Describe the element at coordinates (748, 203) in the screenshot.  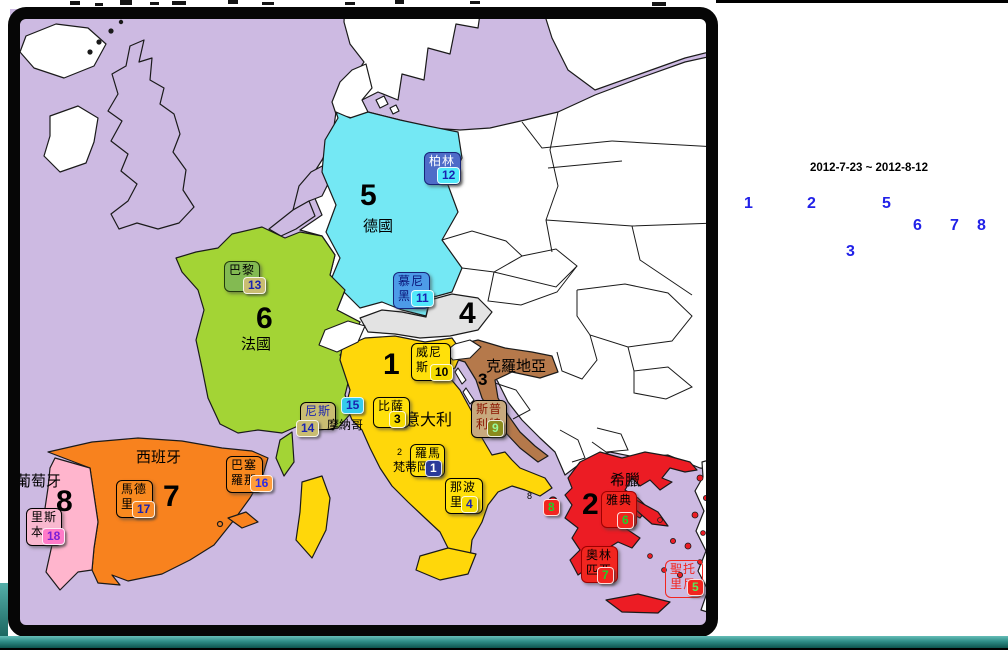
I see `legend-number-1: 1` at that location.